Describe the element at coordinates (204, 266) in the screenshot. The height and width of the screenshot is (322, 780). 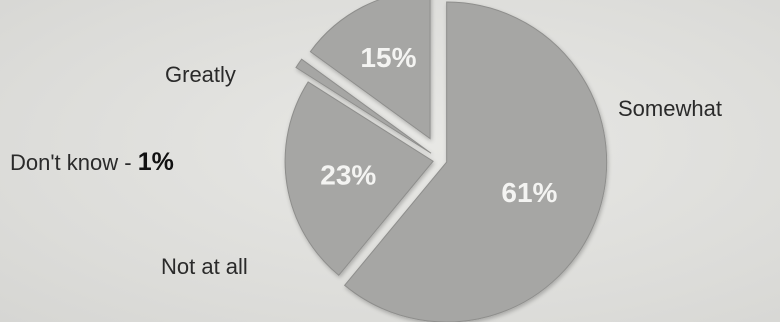
I see `label-not-at-all: Not at all` at that location.